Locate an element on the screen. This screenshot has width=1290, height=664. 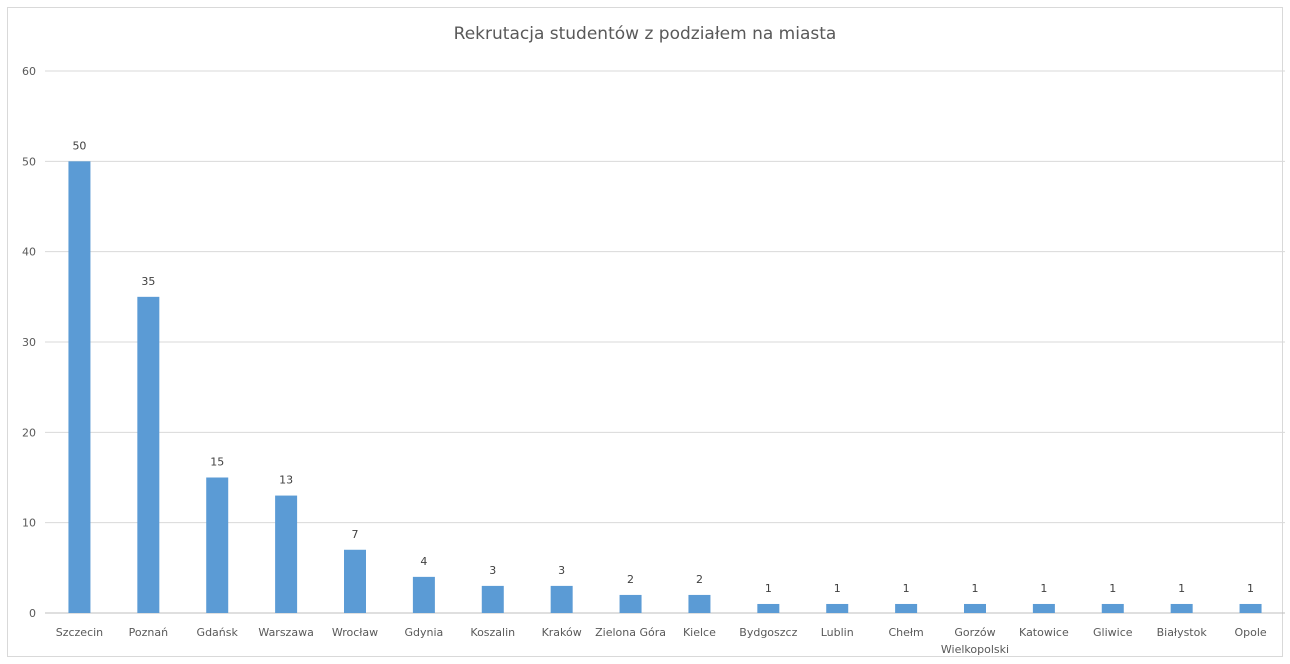
x-tick-label: Koszalin is located at coordinates (492, 632).